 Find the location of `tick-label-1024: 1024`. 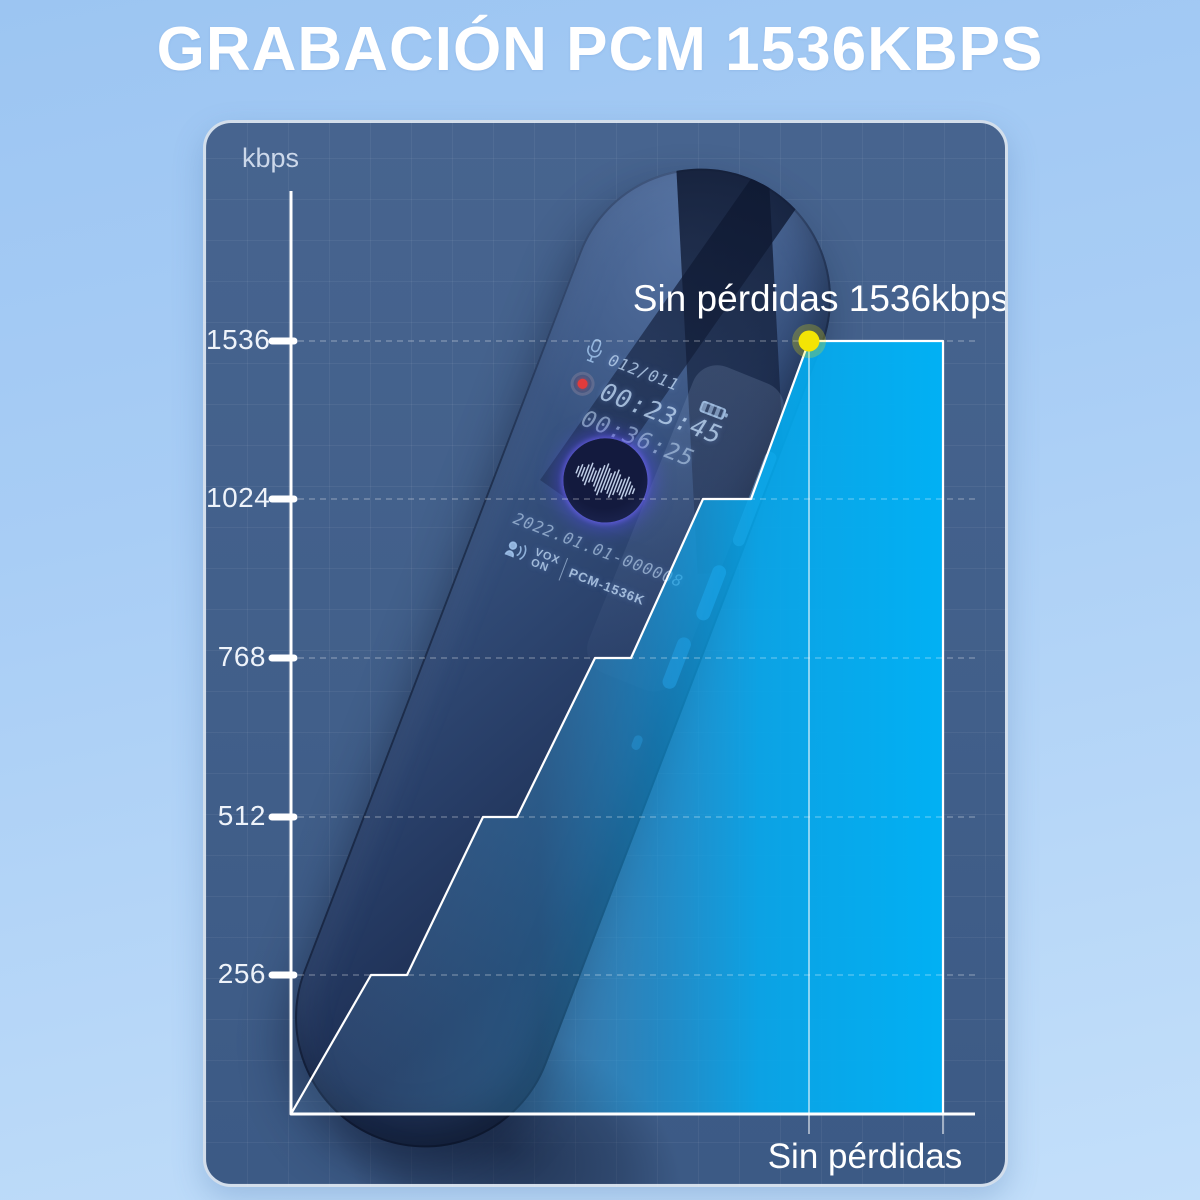

tick-label-1024: 1024 is located at coordinates (238, 497).